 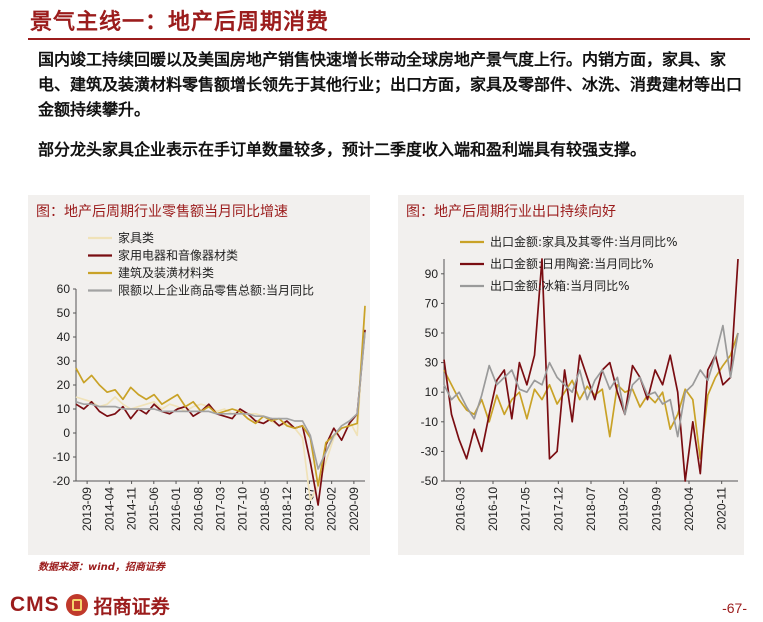 What do you see at coordinates (87, 509) in the screenshot?
I see `x-tick-label: 2013-09` at bounding box center [87, 509].